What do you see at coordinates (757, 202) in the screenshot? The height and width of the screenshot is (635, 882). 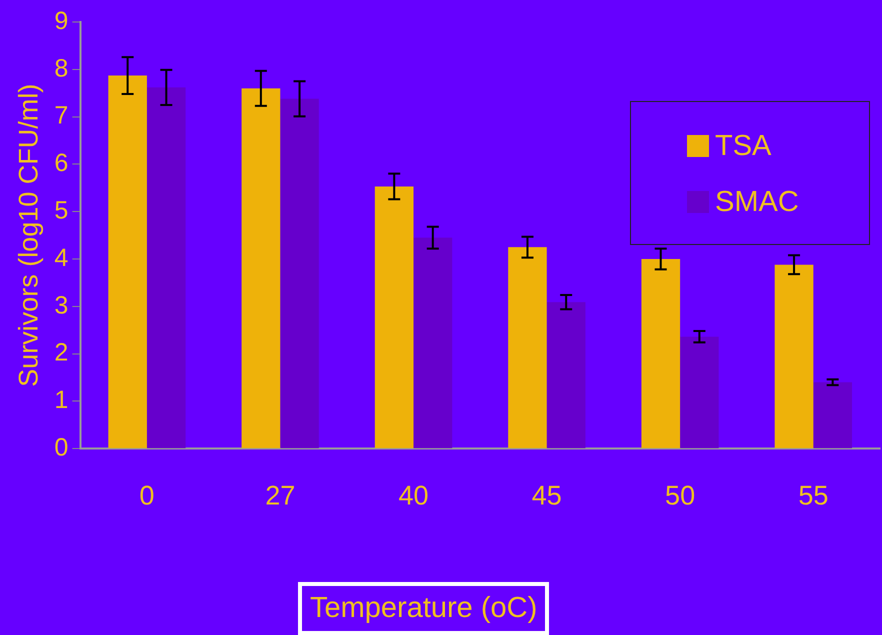 I see `legend-label: SMAC` at bounding box center [757, 202].